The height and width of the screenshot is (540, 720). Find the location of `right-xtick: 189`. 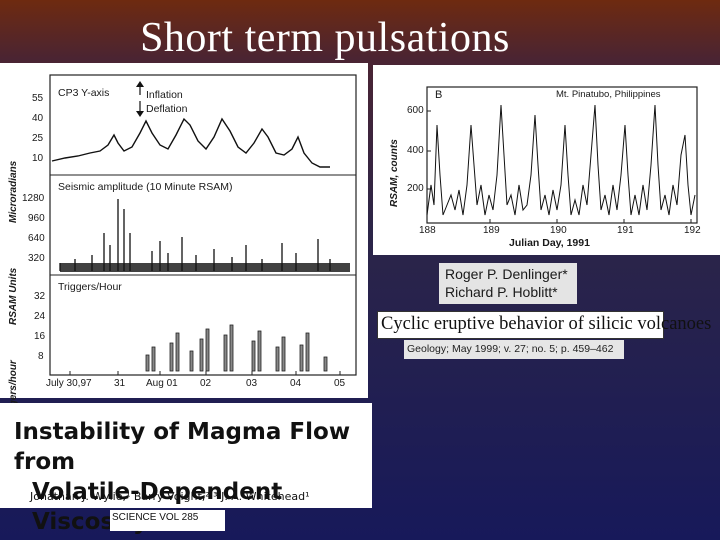

right-xtick: 189 is located at coordinates (491, 230).